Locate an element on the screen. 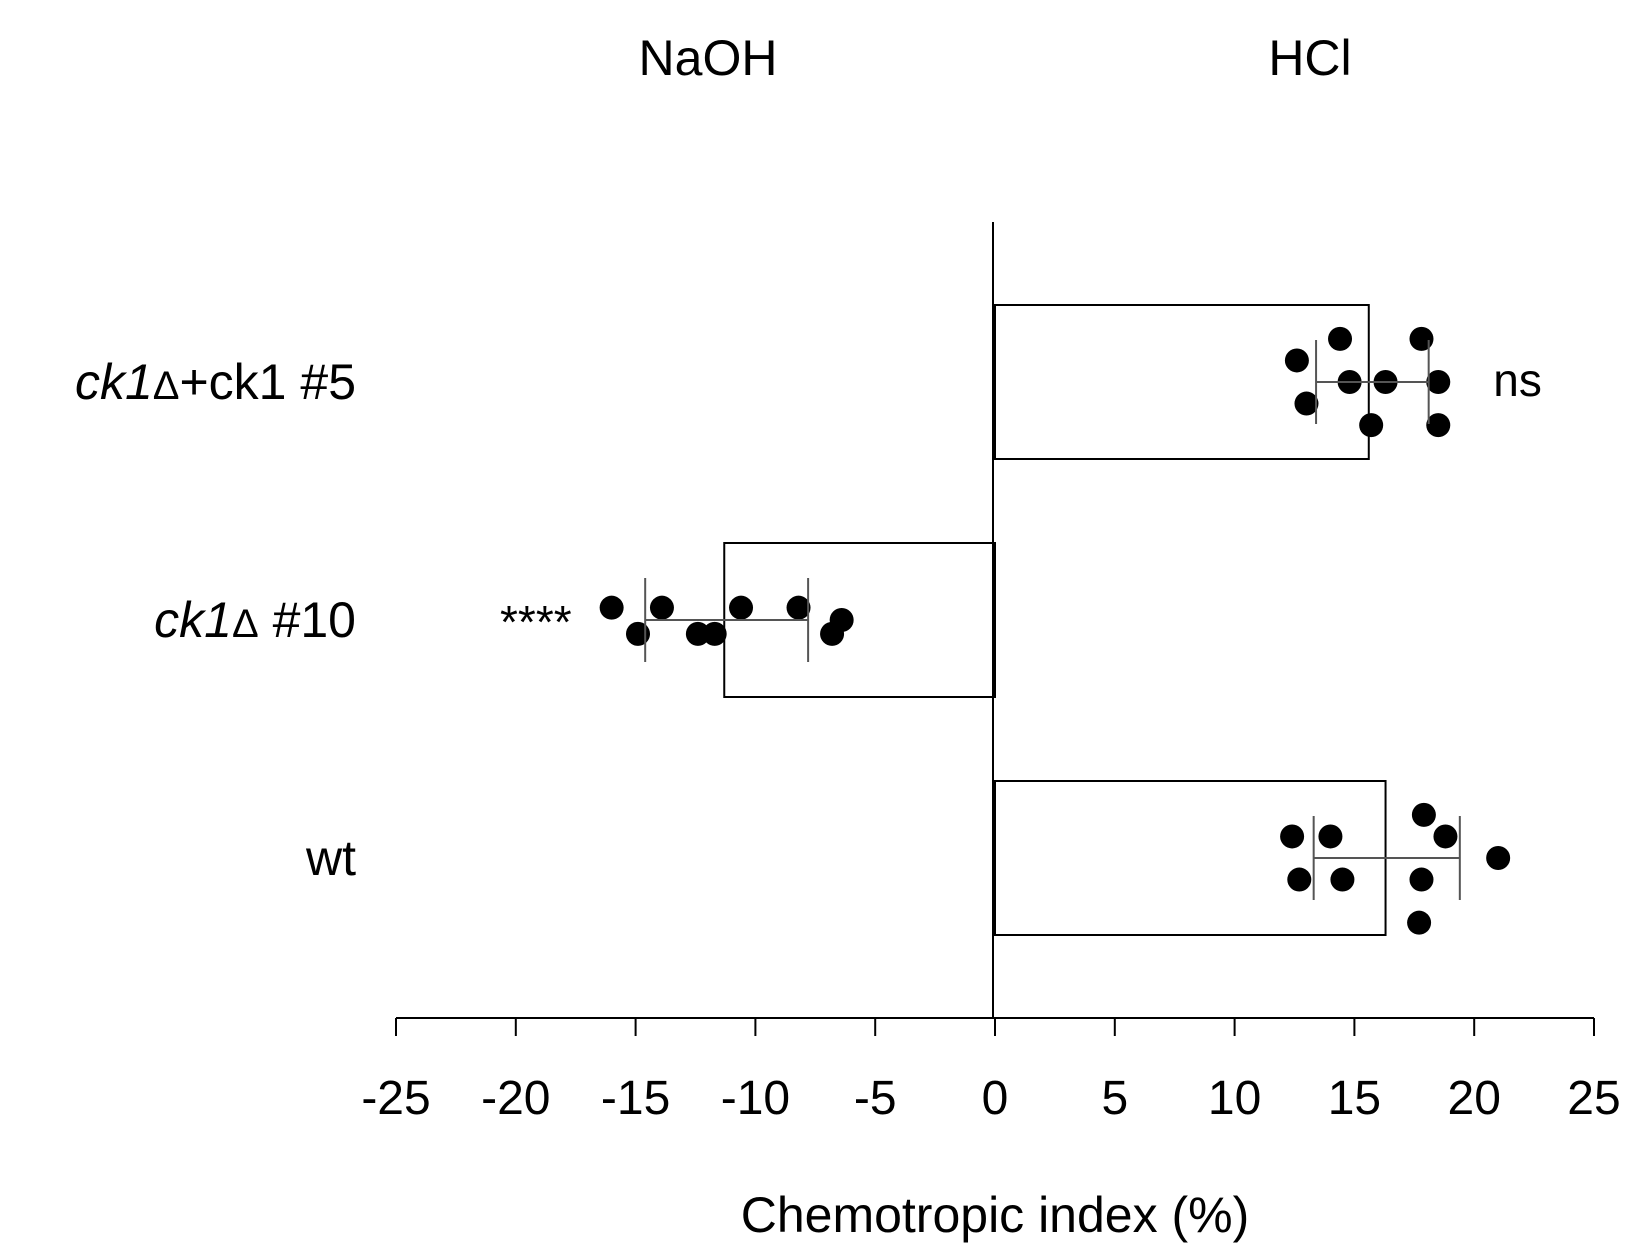  significance-annotations: ns **** is located at coordinates (1021, 501).